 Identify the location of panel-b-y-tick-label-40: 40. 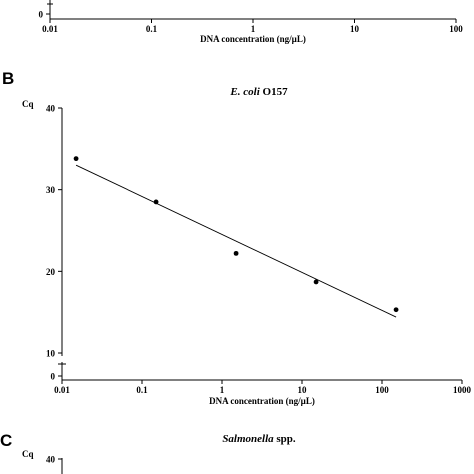
(51, 109).